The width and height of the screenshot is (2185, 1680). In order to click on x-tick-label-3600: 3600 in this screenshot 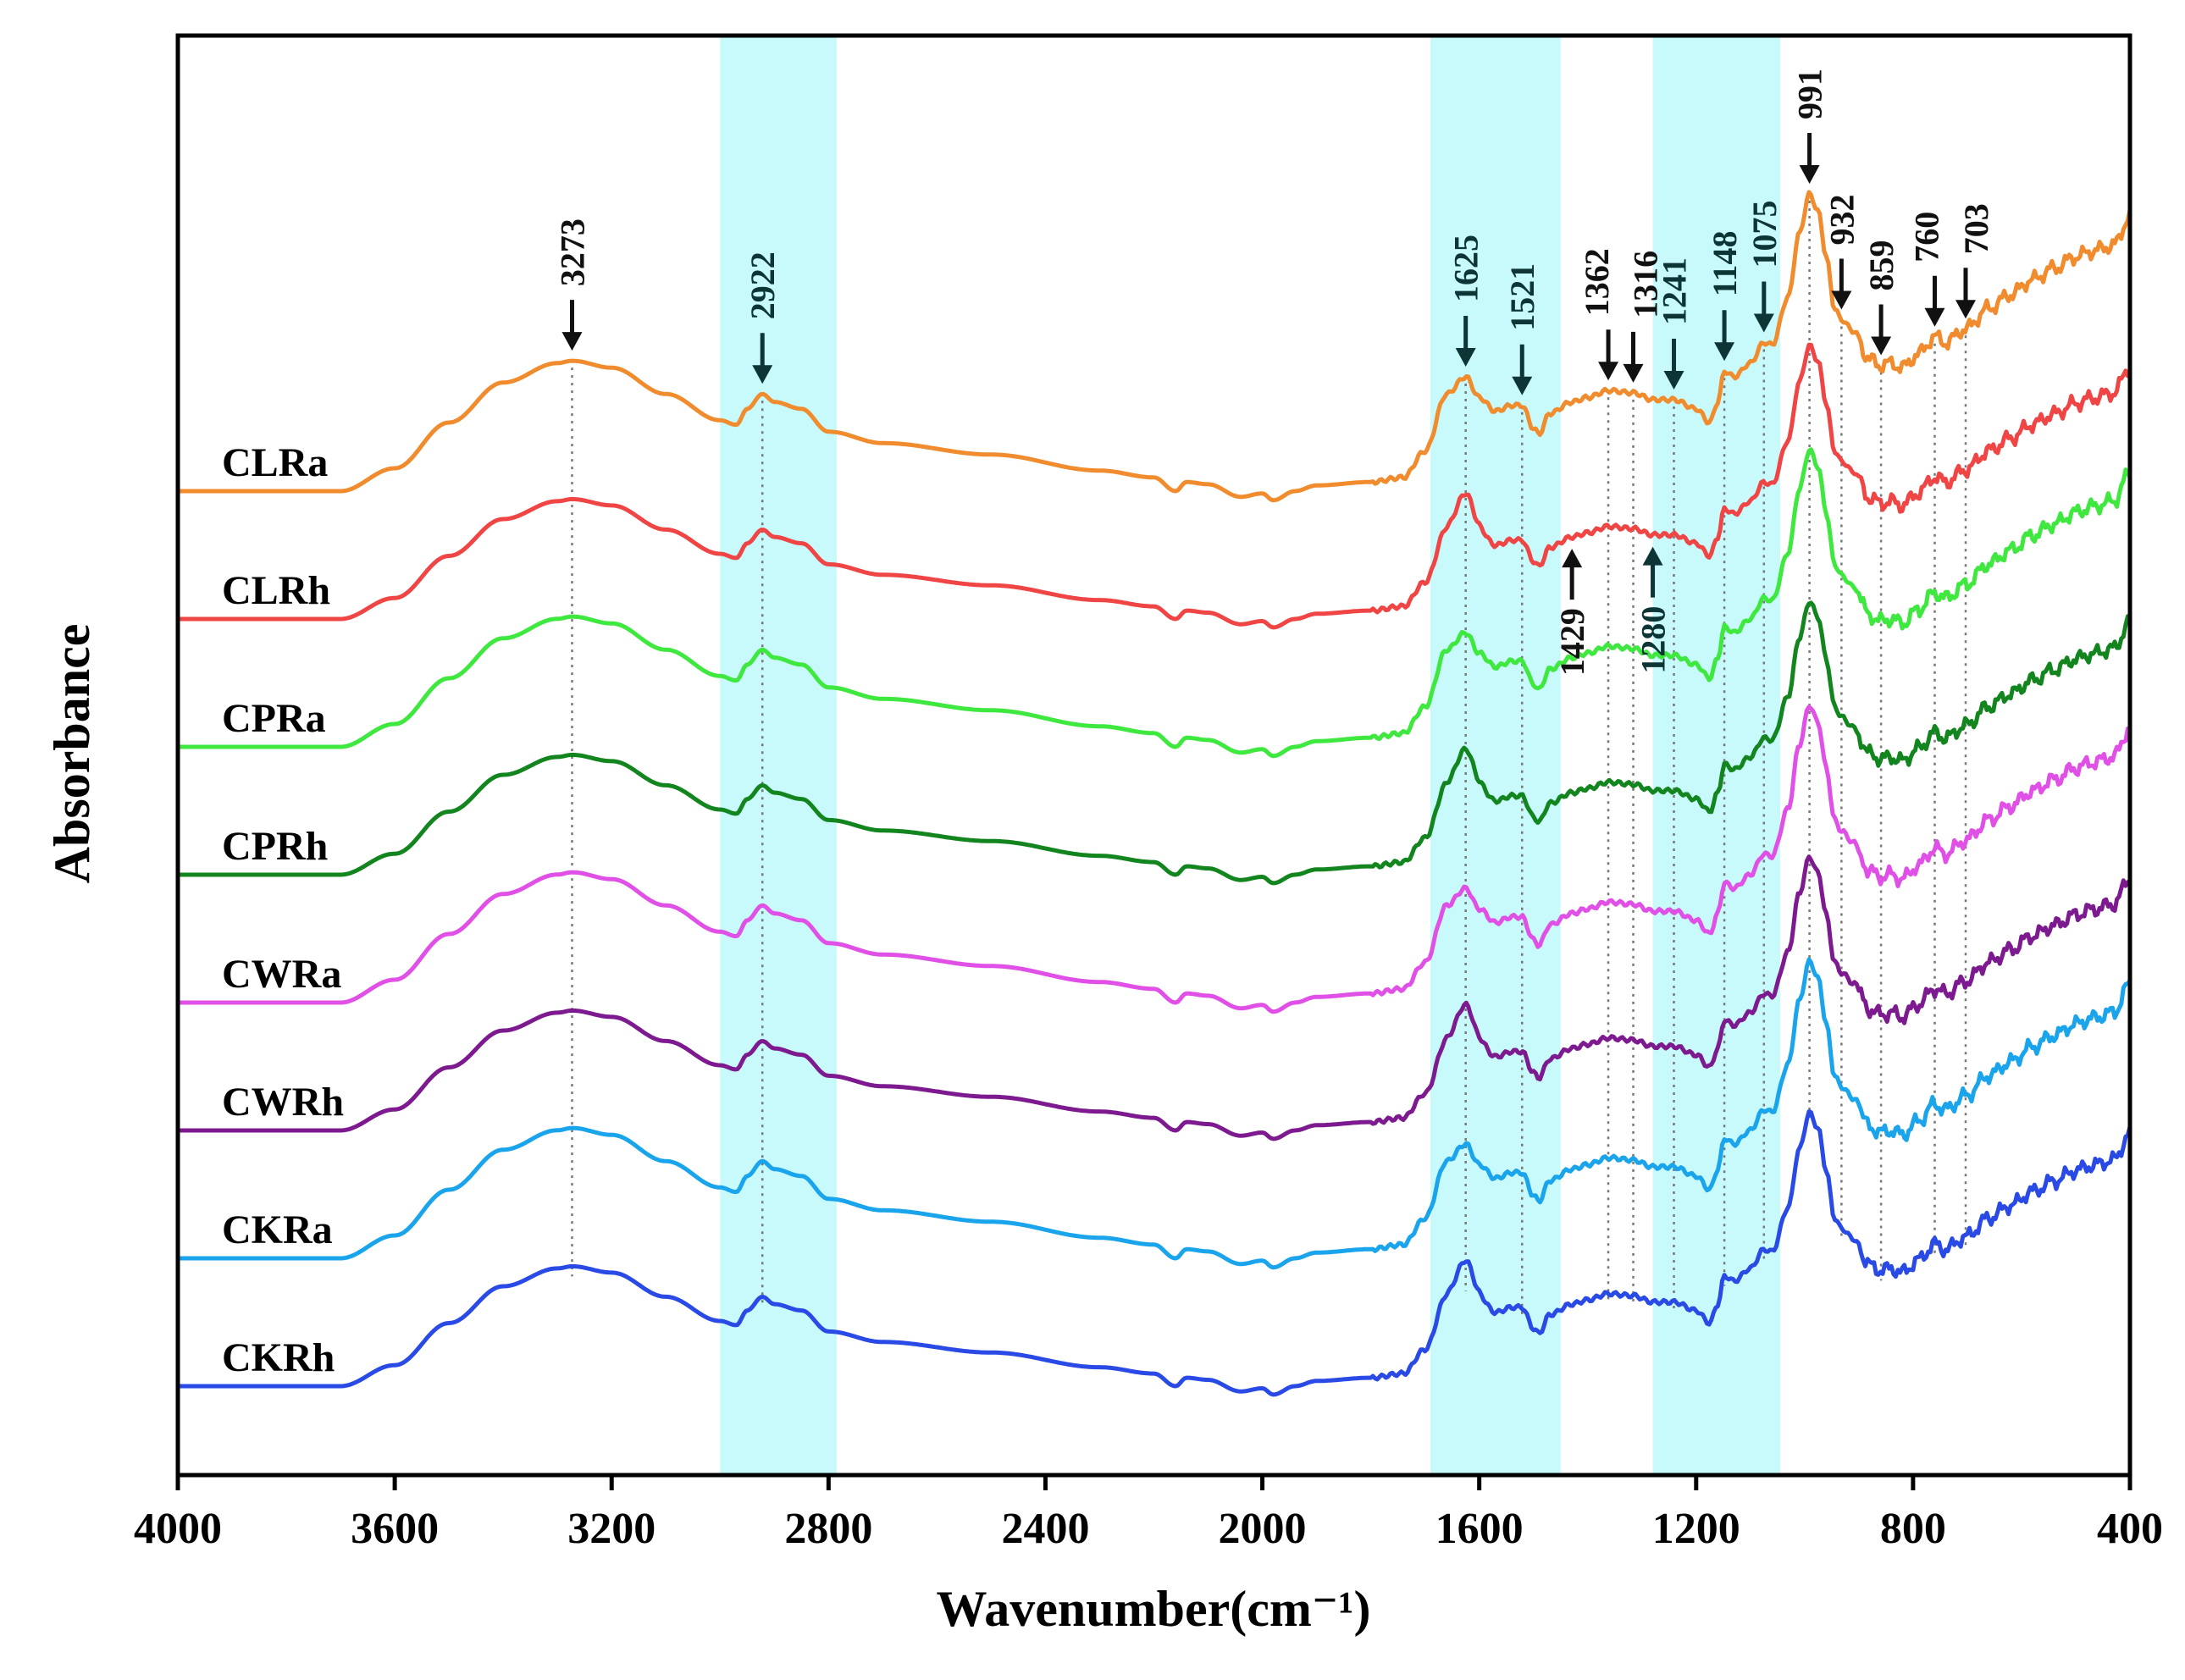, I will do `click(395, 1529)`.